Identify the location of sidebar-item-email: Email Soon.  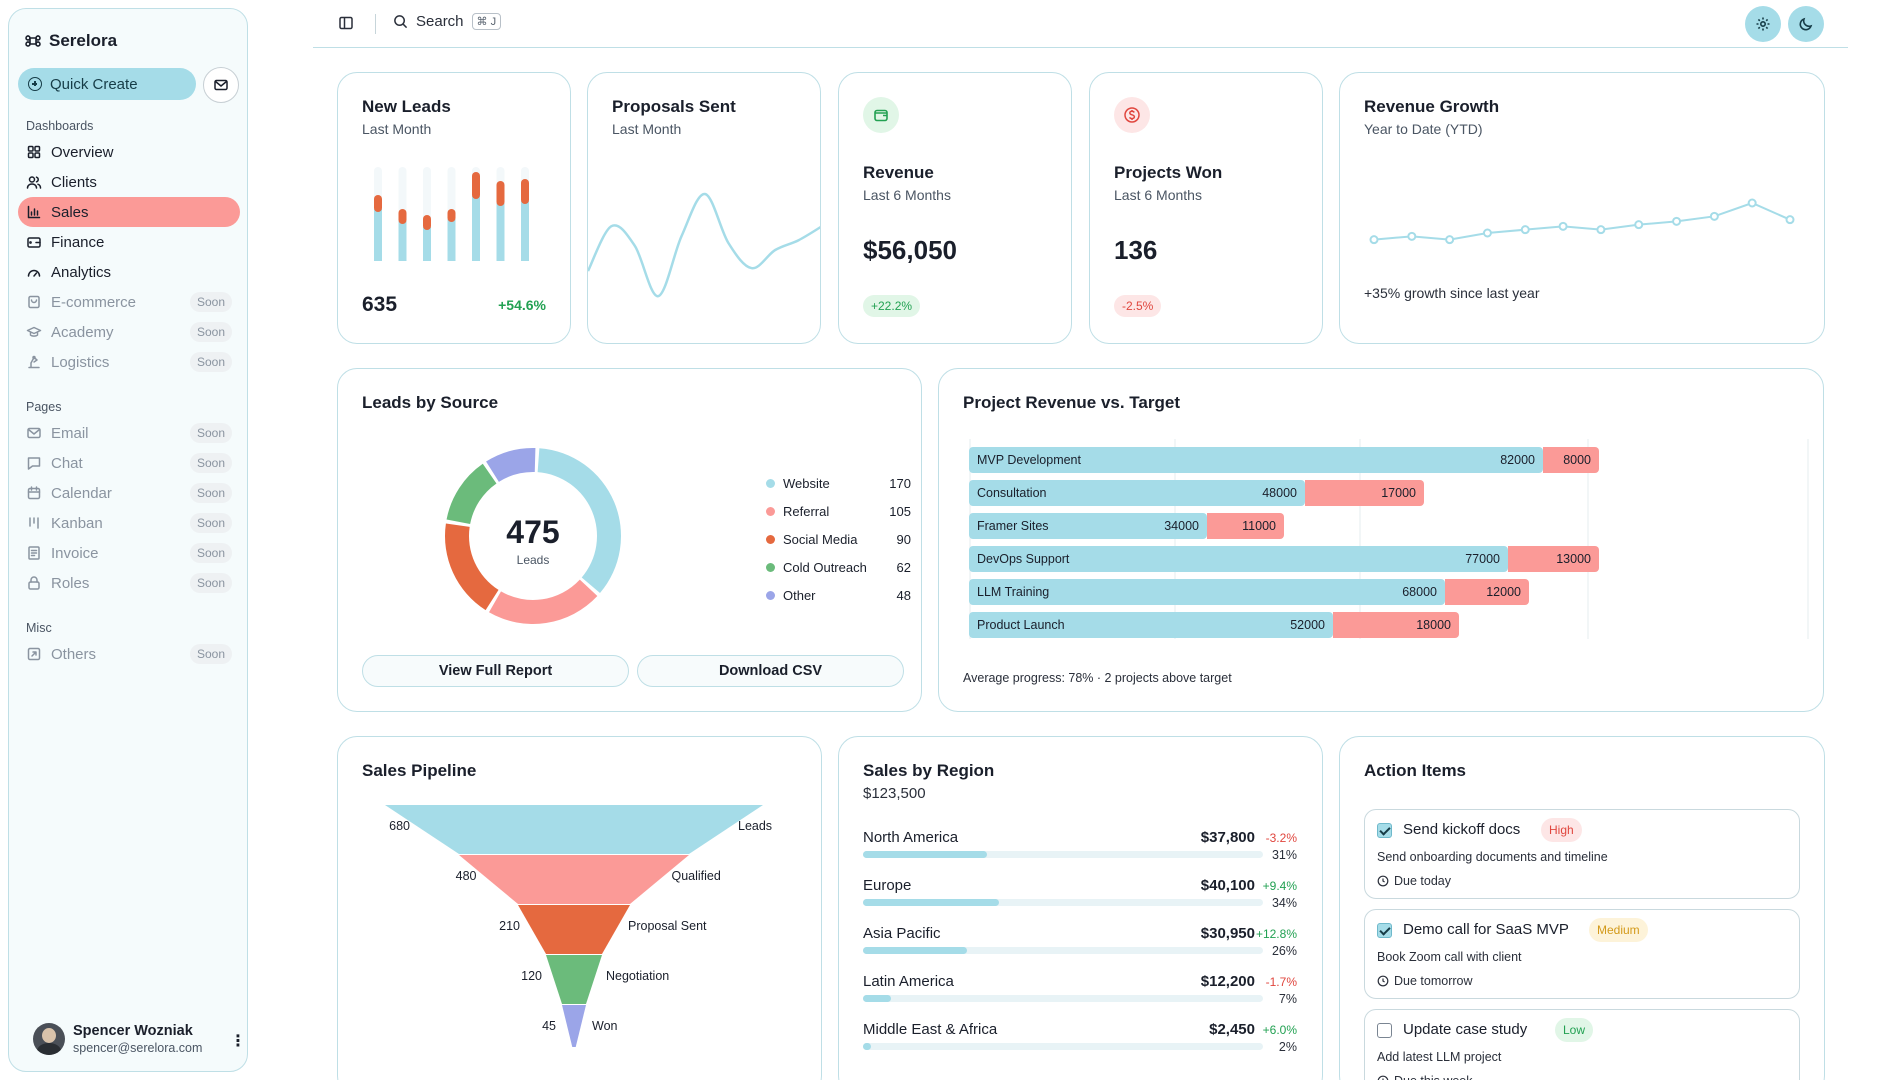
(129, 433).